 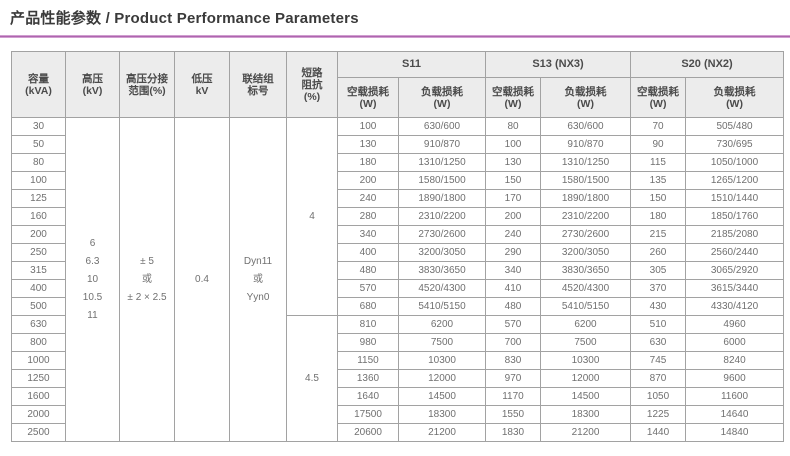 I want to click on s11-load-cell: 1890/1800, so click(x=442, y=198).